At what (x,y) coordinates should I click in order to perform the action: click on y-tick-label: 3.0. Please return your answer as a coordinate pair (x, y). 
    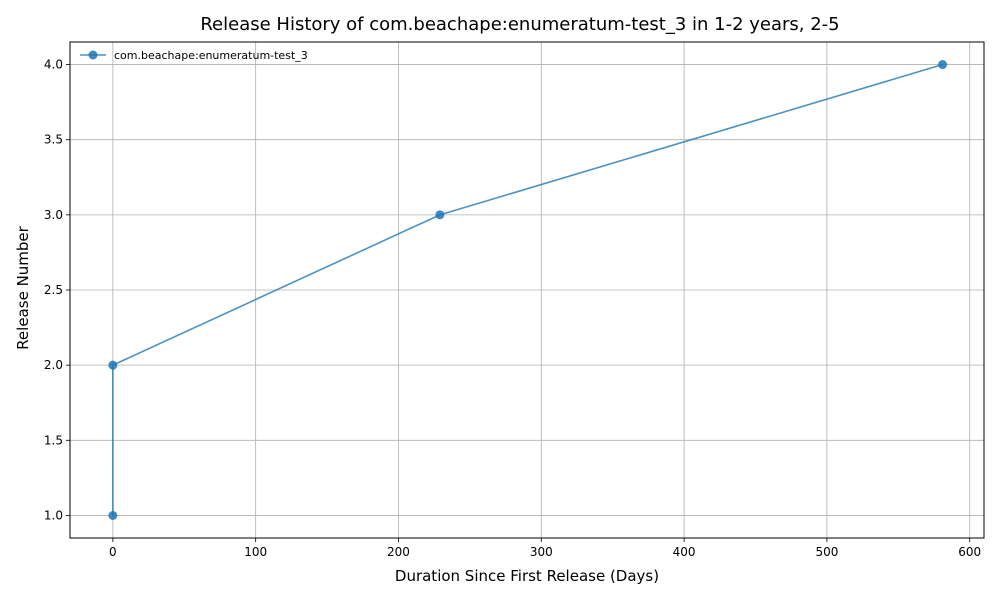
    Looking at the image, I should click on (53, 215).